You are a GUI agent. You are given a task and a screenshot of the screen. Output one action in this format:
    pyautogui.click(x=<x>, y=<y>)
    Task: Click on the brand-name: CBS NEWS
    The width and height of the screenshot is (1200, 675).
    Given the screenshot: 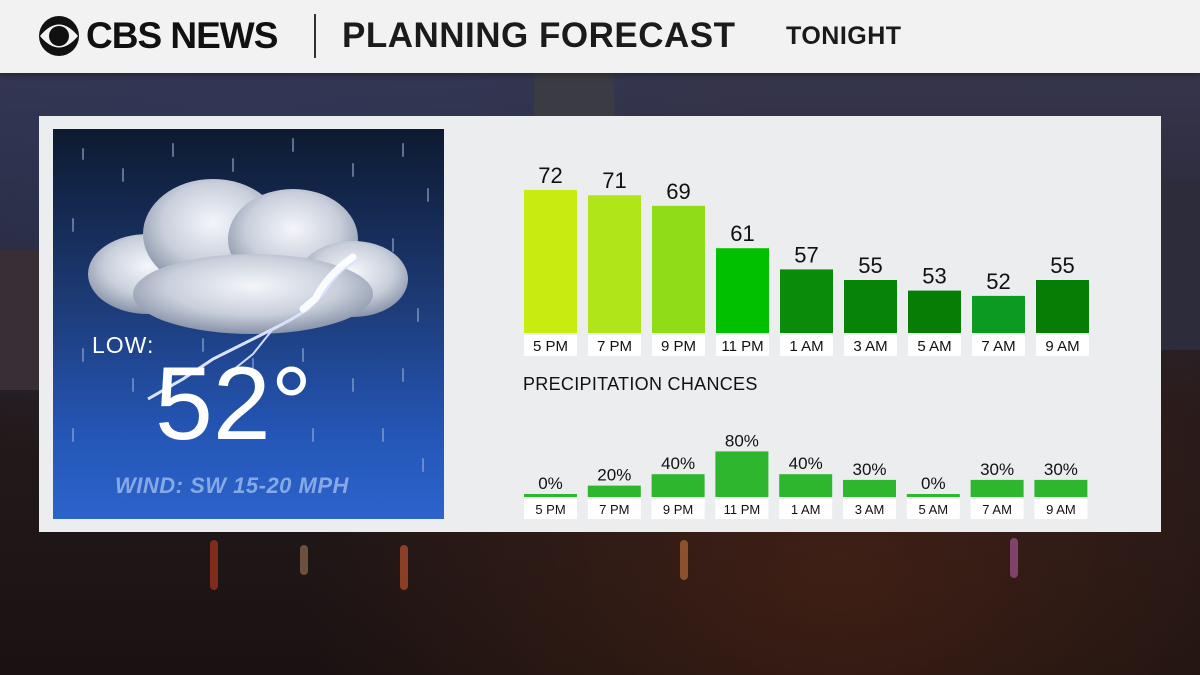 What is the action you would take?
    pyautogui.click(x=182, y=35)
    